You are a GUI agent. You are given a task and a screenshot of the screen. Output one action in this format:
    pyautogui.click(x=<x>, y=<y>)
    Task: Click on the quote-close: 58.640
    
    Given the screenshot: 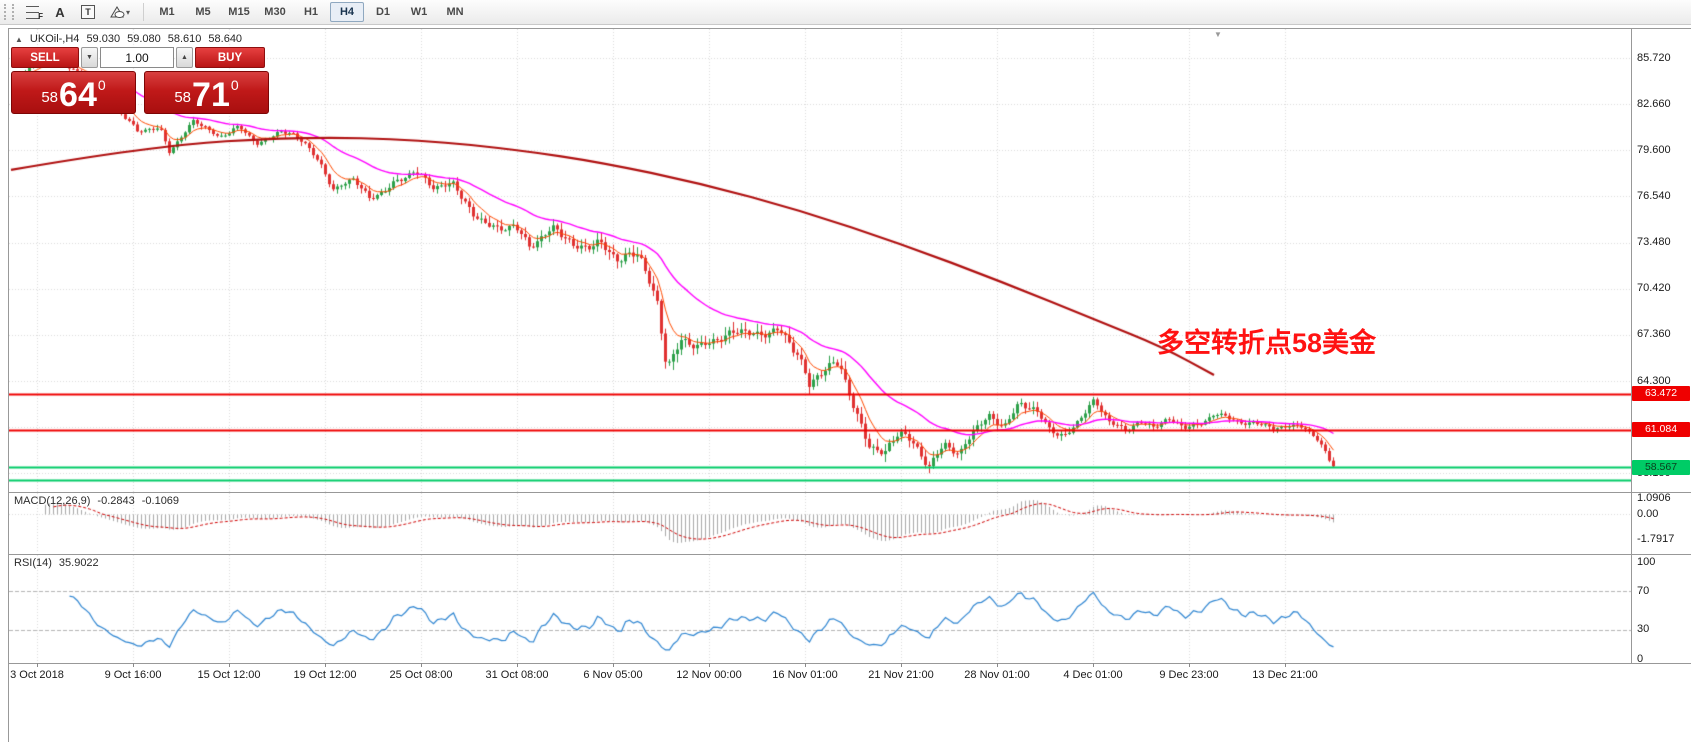 What is the action you would take?
    pyautogui.click(x=225, y=39)
    